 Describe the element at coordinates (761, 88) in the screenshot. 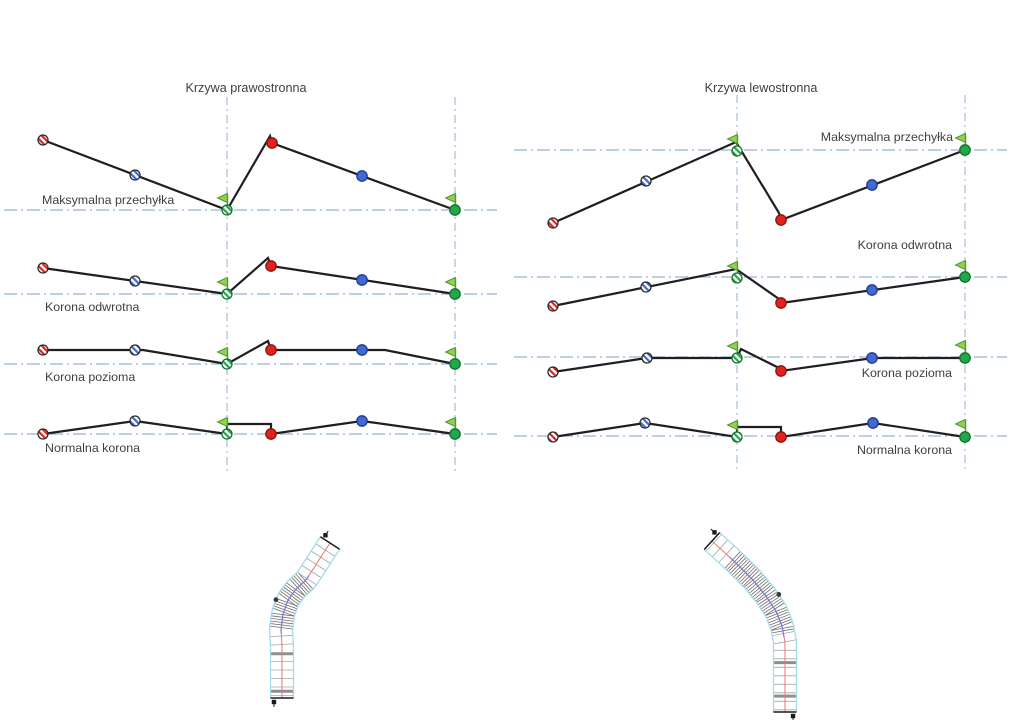

I see `diagram-title: Krzywa lewostronna` at that location.